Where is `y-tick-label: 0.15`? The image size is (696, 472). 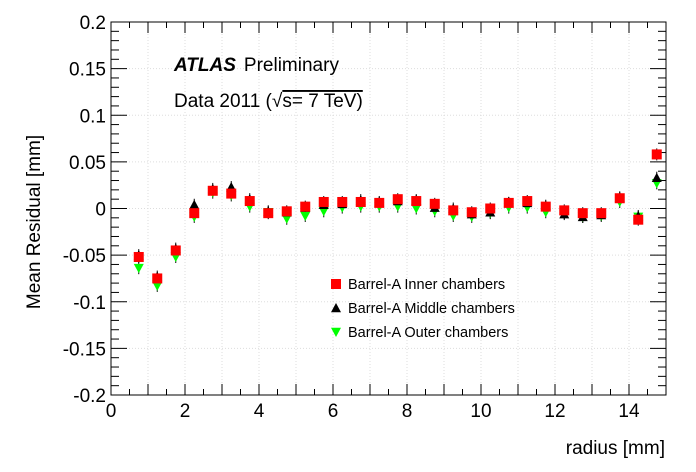 y-tick-label: 0.15 is located at coordinates (87, 70).